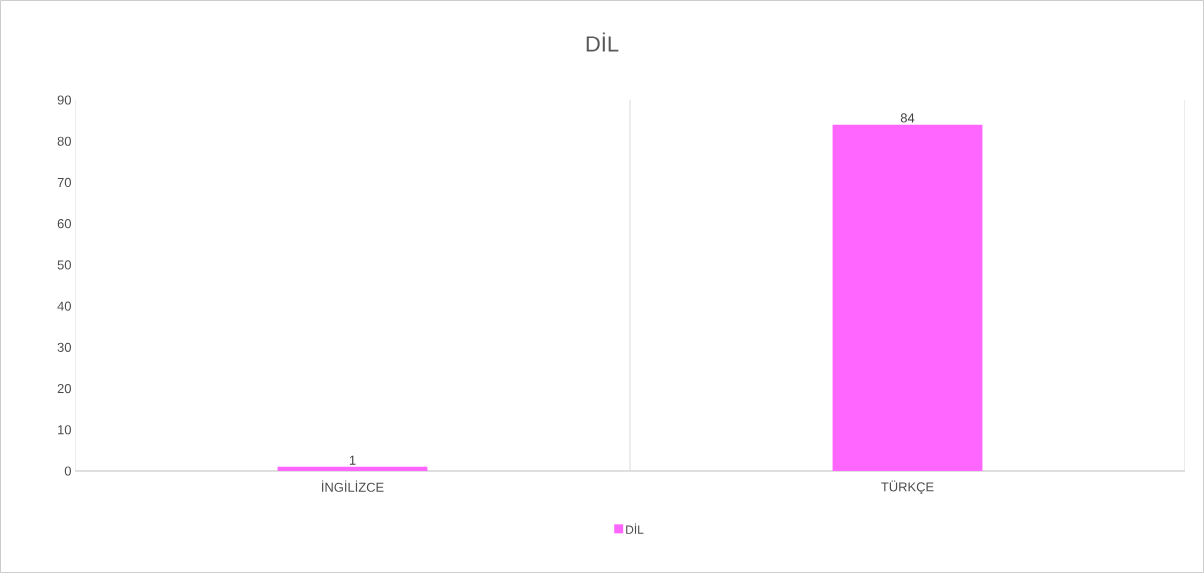  Describe the element at coordinates (907, 118) in the screenshot. I see `data-label: 84` at that location.